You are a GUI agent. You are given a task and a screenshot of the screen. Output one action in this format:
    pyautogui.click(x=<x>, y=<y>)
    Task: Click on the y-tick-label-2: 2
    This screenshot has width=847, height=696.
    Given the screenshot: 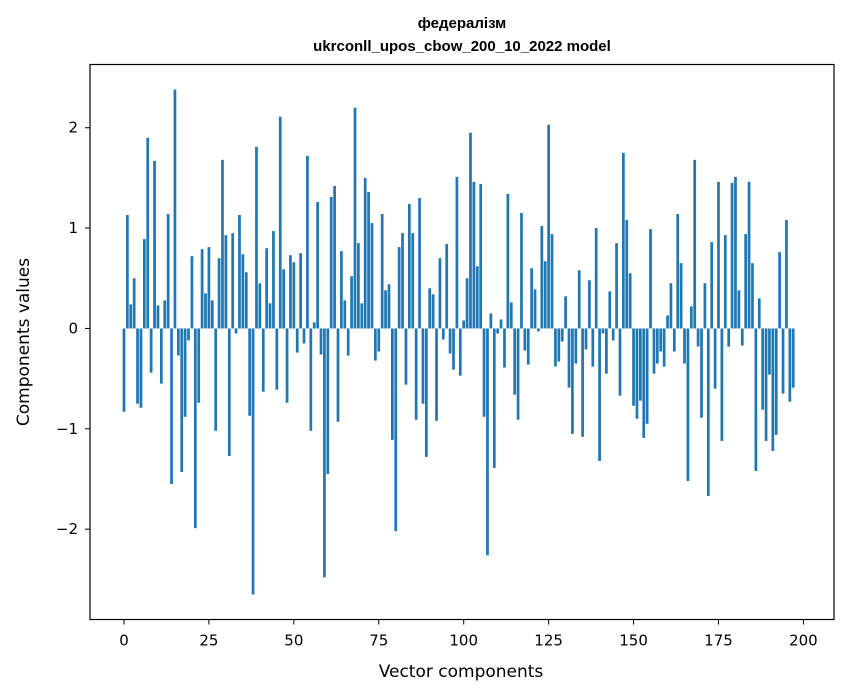 What is the action you would take?
    pyautogui.click(x=73, y=128)
    